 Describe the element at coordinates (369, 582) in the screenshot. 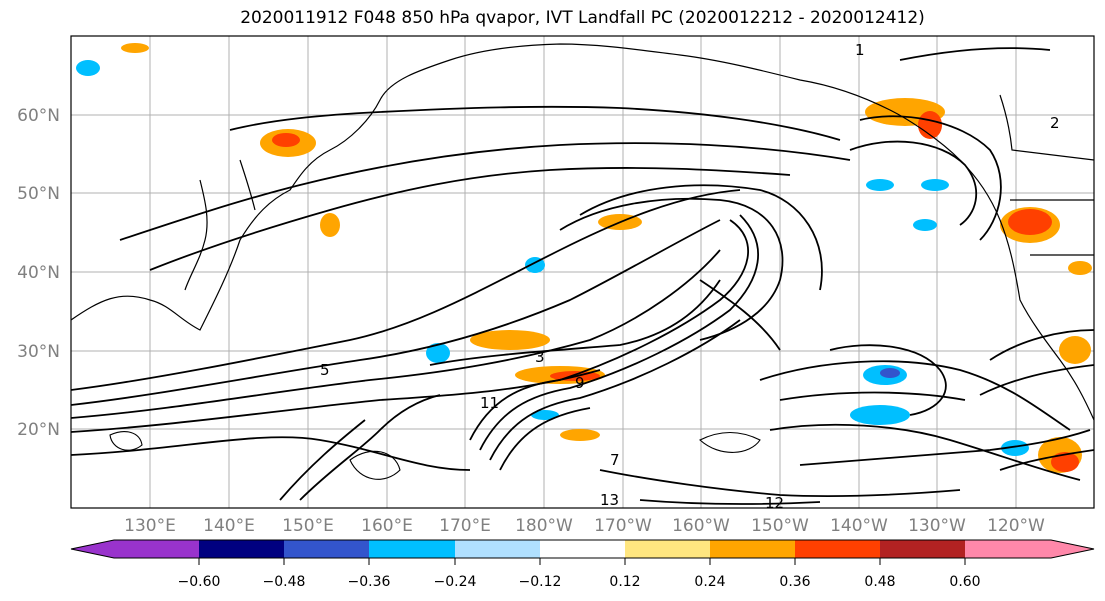

I see `colorbar-tick-label: −0.36` at that location.